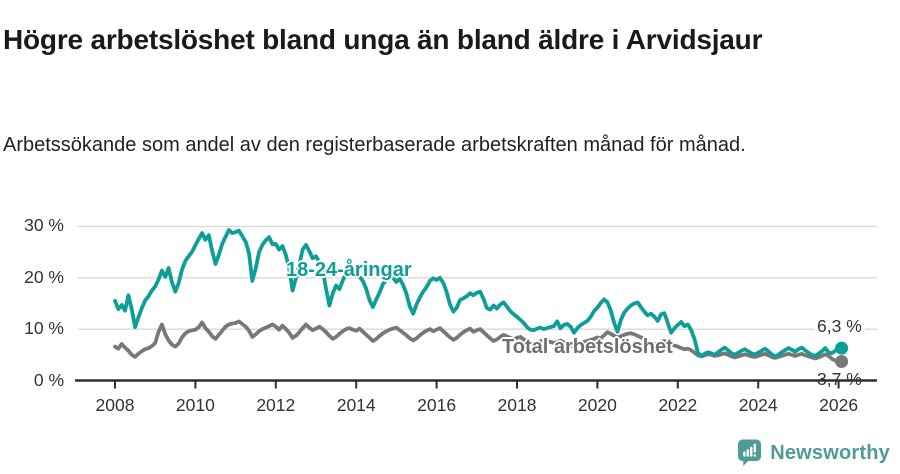  Describe the element at coordinates (44, 328) in the screenshot. I see `y-axis-tick-label: 10 %` at that location.